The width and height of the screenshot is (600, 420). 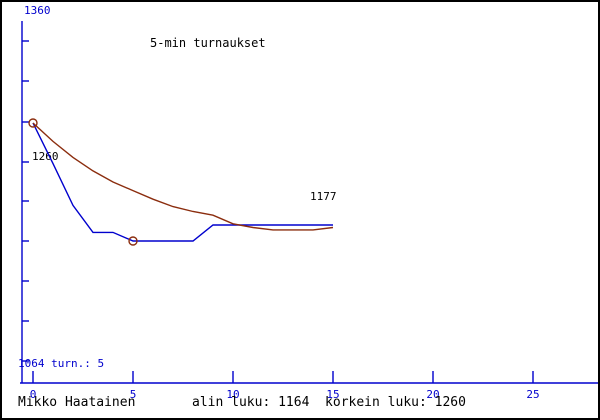 I want to click on end-rating-annotation: 1177, so click(x=323, y=196).